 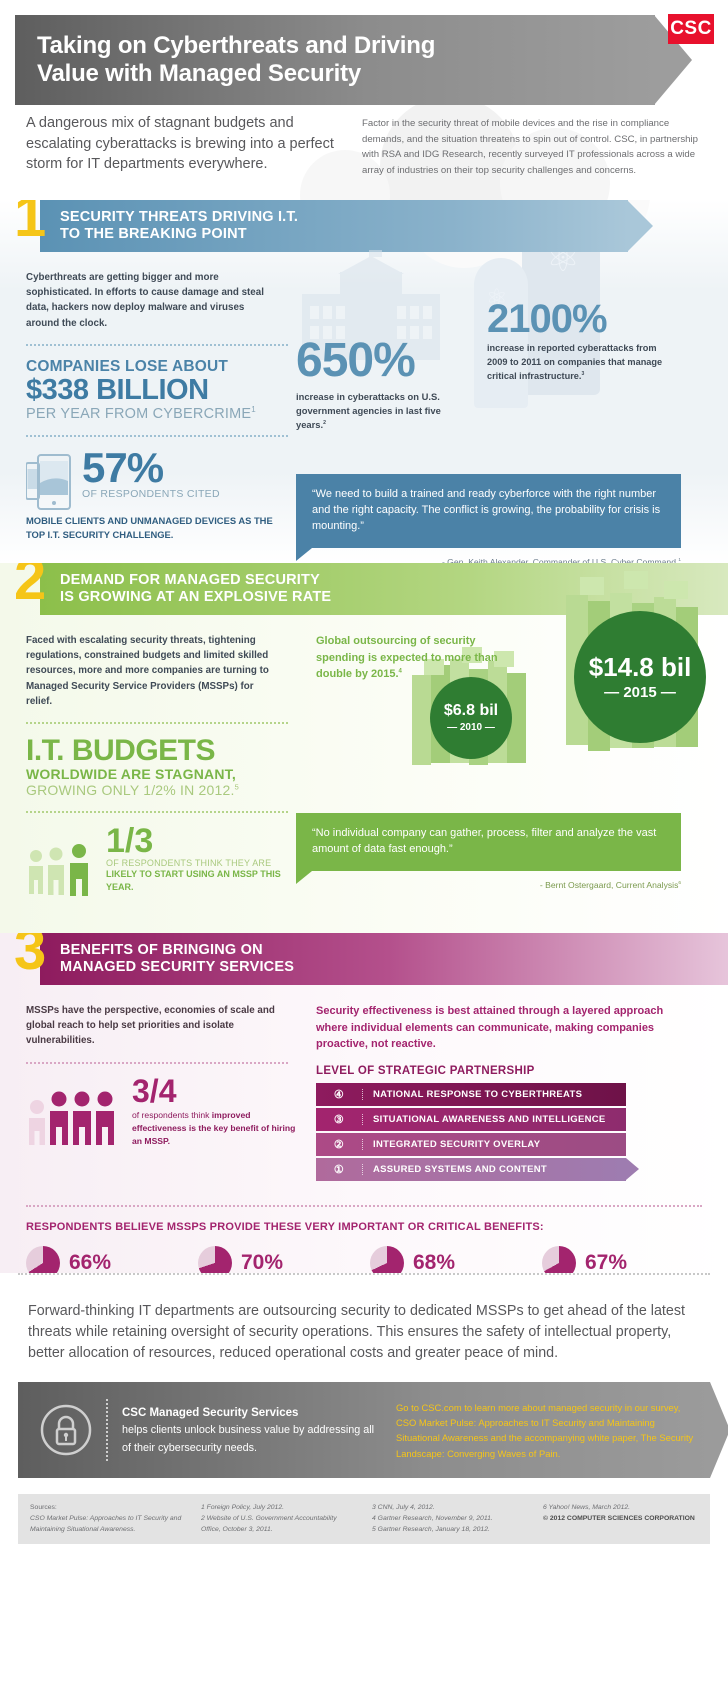 I want to click on level-number: ①, so click(x=339, y=1169).